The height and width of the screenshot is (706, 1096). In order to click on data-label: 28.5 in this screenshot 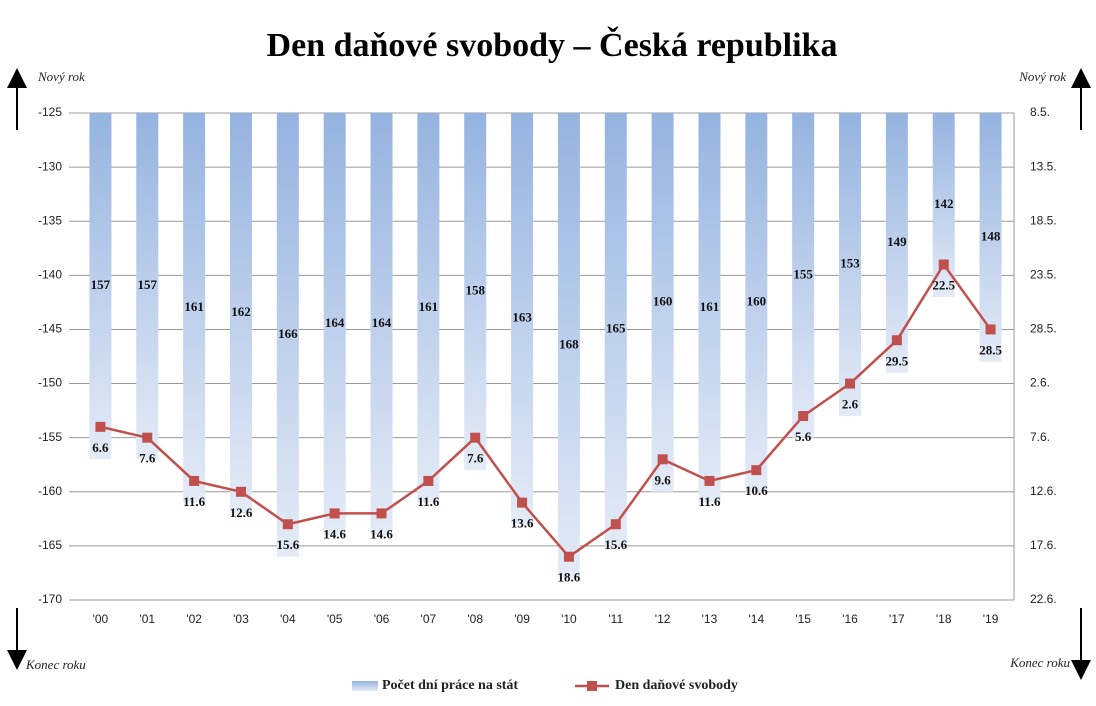, I will do `click(990, 349)`.